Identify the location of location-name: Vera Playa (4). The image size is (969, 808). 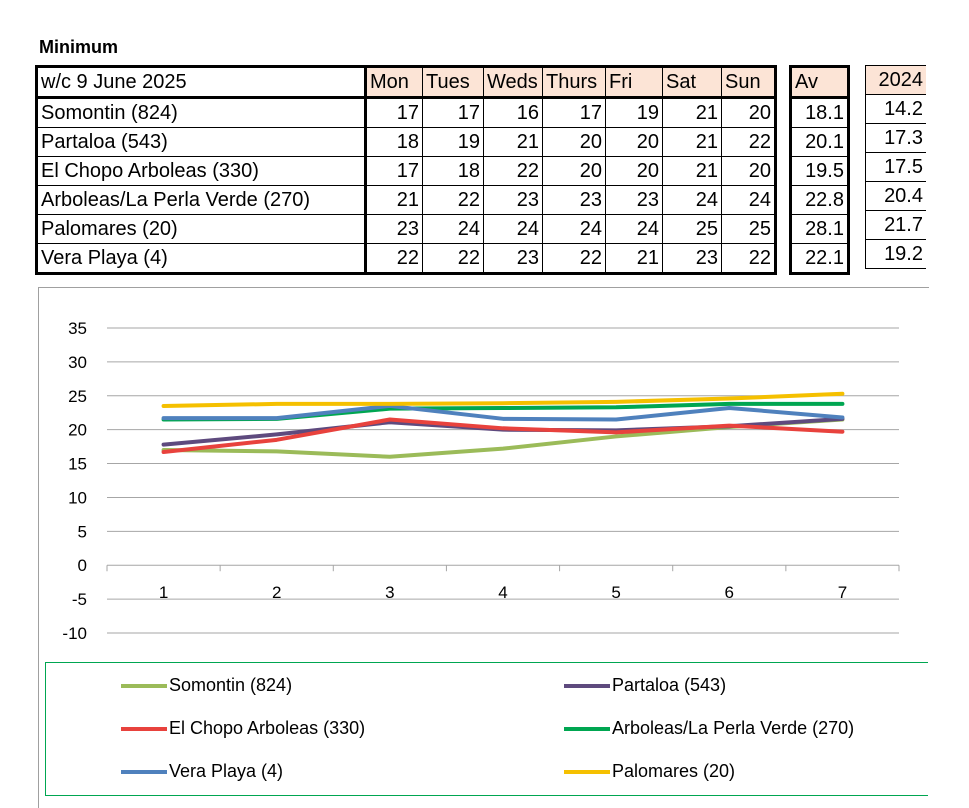
(201, 258).